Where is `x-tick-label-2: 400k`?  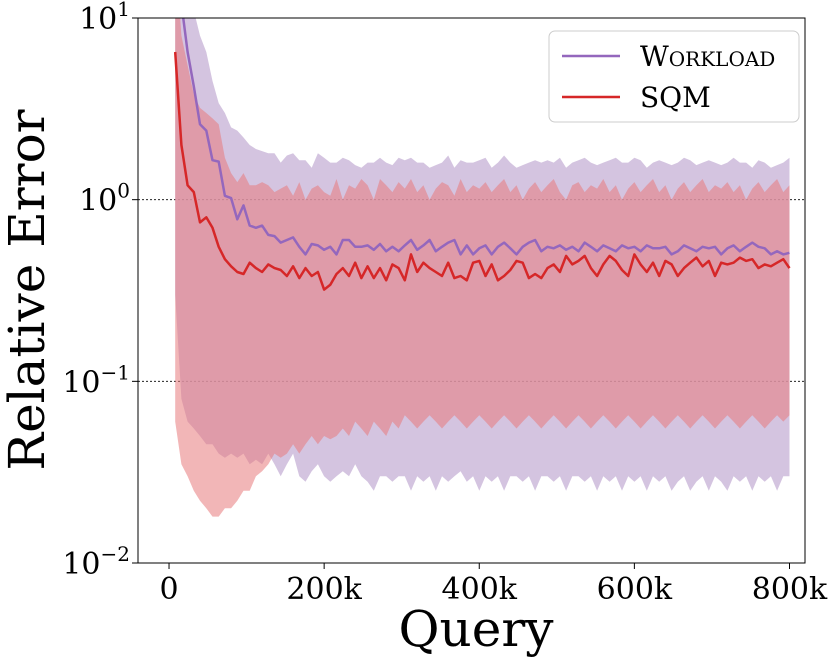 x-tick-label-2: 400k is located at coordinates (480, 589).